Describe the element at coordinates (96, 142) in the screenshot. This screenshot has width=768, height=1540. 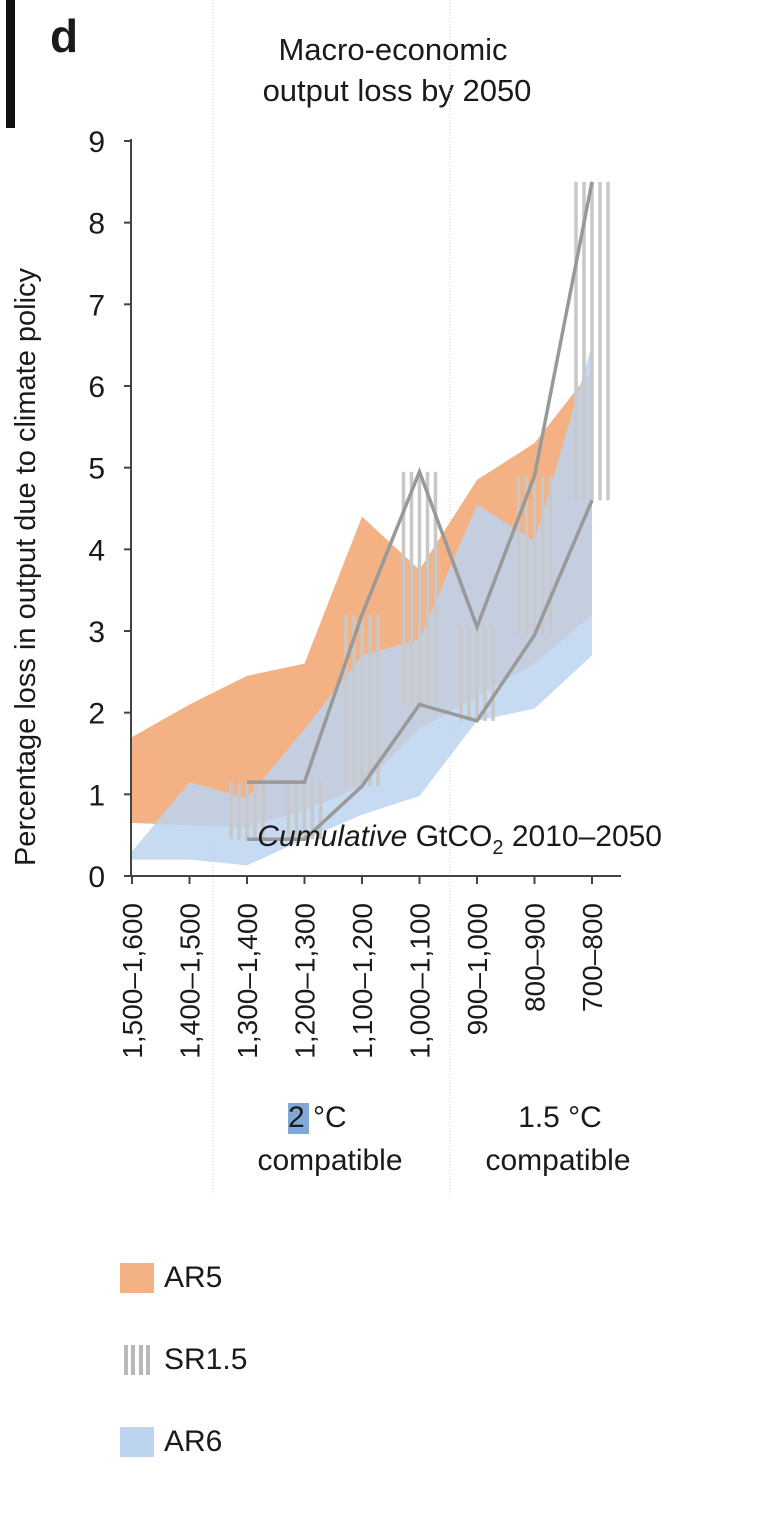
I see `y-tick-label: 9` at that location.